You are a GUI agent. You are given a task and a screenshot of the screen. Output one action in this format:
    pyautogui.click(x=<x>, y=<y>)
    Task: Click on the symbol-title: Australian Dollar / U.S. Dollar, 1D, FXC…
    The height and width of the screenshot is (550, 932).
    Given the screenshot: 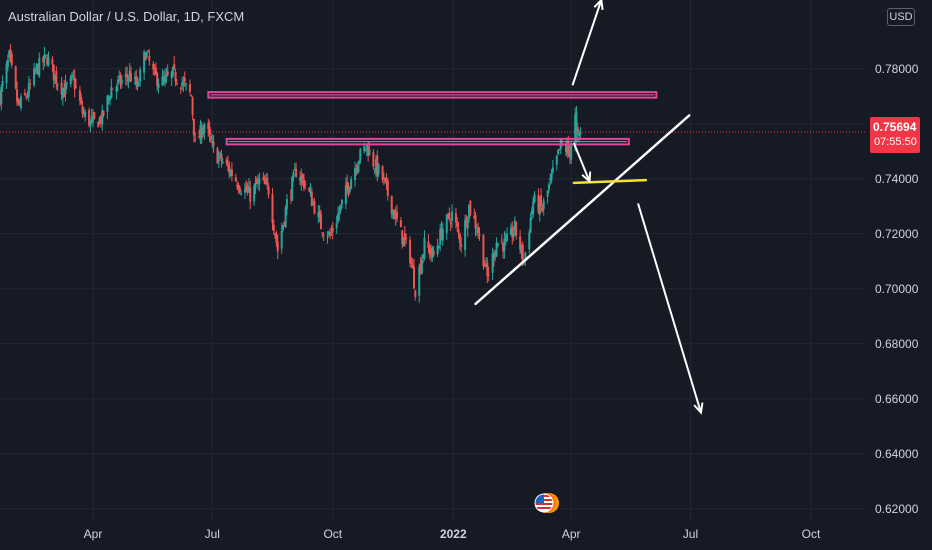 What is the action you would take?
    pyautogui.click(x=126, y=16)
    